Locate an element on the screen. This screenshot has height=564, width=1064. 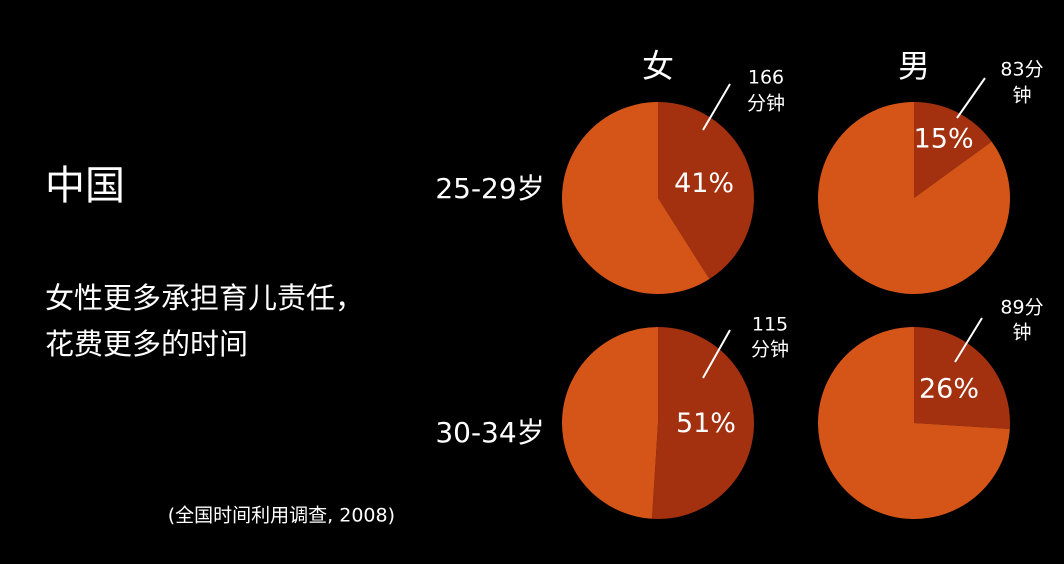
value-label: 51% is located at coordinates (706, 423).